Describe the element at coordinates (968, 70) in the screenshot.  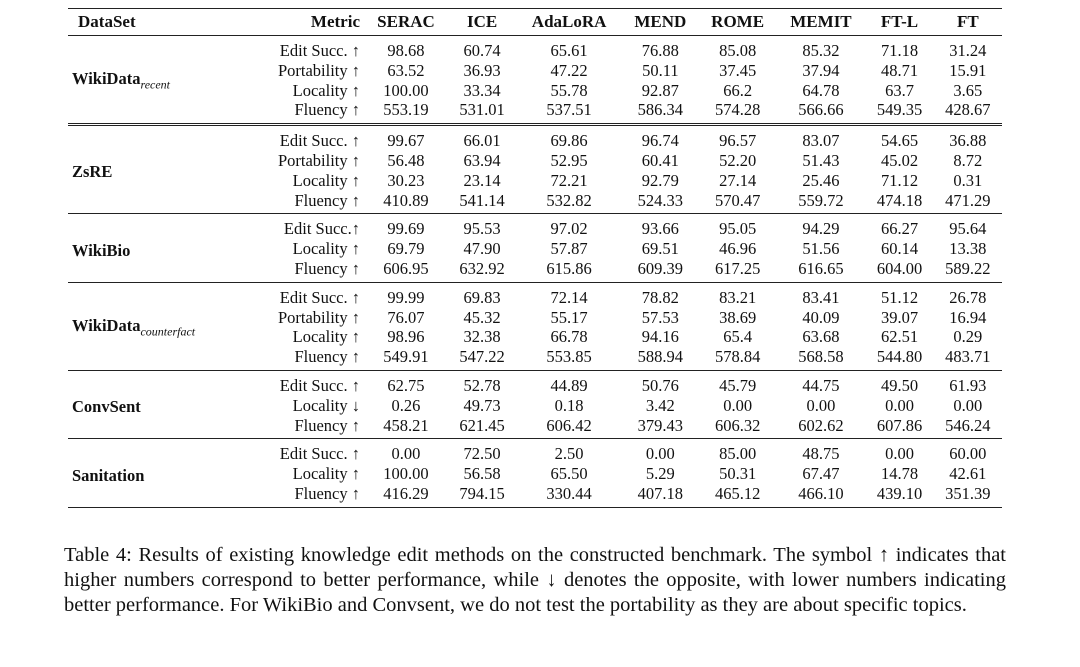
I see `table-cell: 15.91` at that location.